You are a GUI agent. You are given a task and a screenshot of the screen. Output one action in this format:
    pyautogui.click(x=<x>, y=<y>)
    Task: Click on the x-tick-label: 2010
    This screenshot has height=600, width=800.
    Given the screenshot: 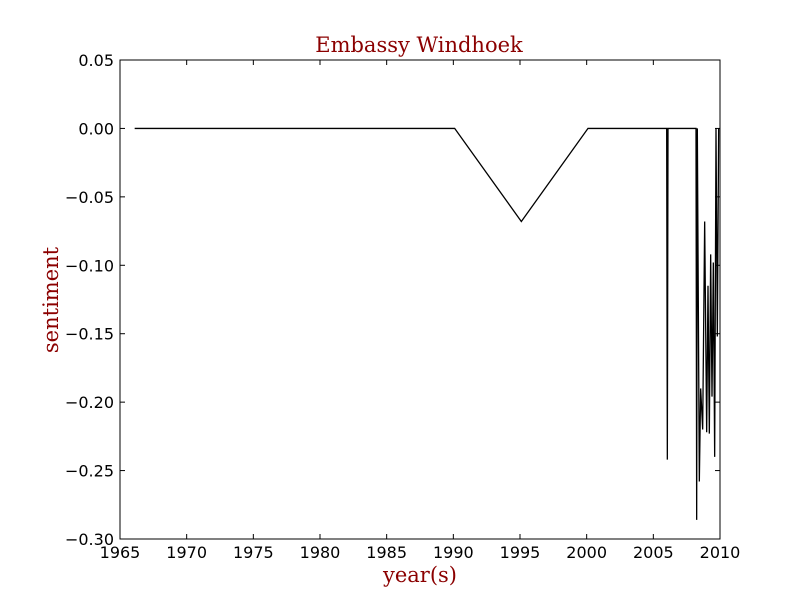 What is the action you would take?
    pyautogui.click(x=720, y=552)
    